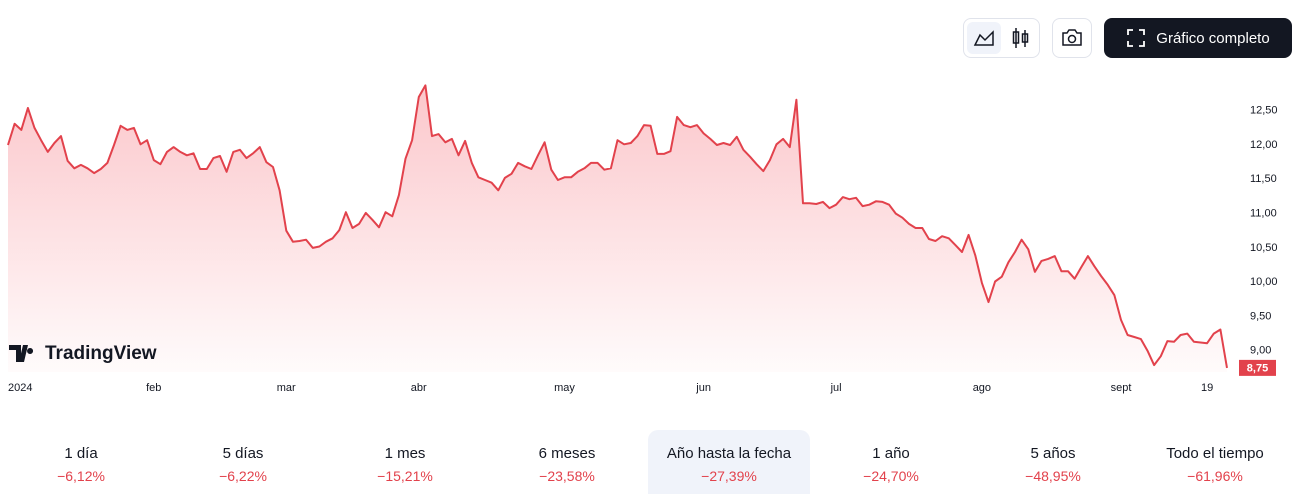 The image size is (1297, 494). What do you see at coordinates (1053, 453) in the screenshot?
I see `period-label: 5 años` at bounding box center [1053, 453].